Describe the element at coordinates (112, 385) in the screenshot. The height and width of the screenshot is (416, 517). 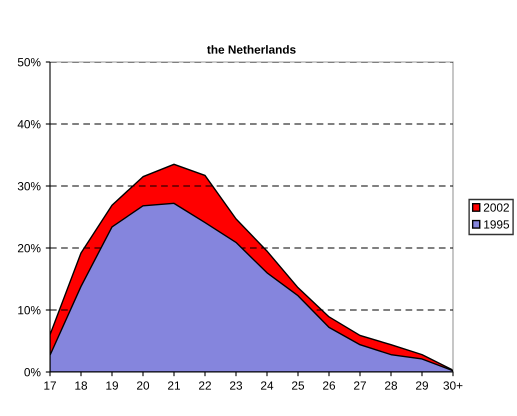
I see `x-tick-label: 19` at that location.